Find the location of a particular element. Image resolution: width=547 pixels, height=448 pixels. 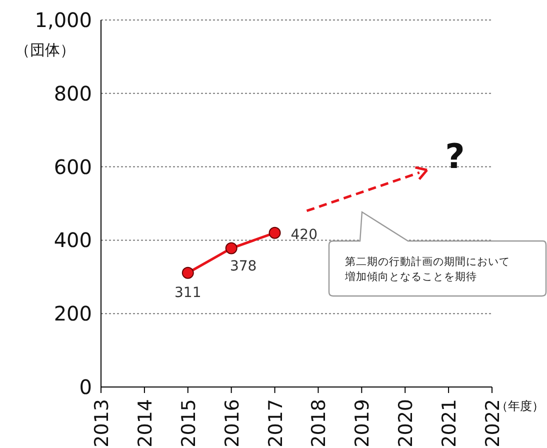

x-tick-label: 2018 is located at coordinates (319, 423).